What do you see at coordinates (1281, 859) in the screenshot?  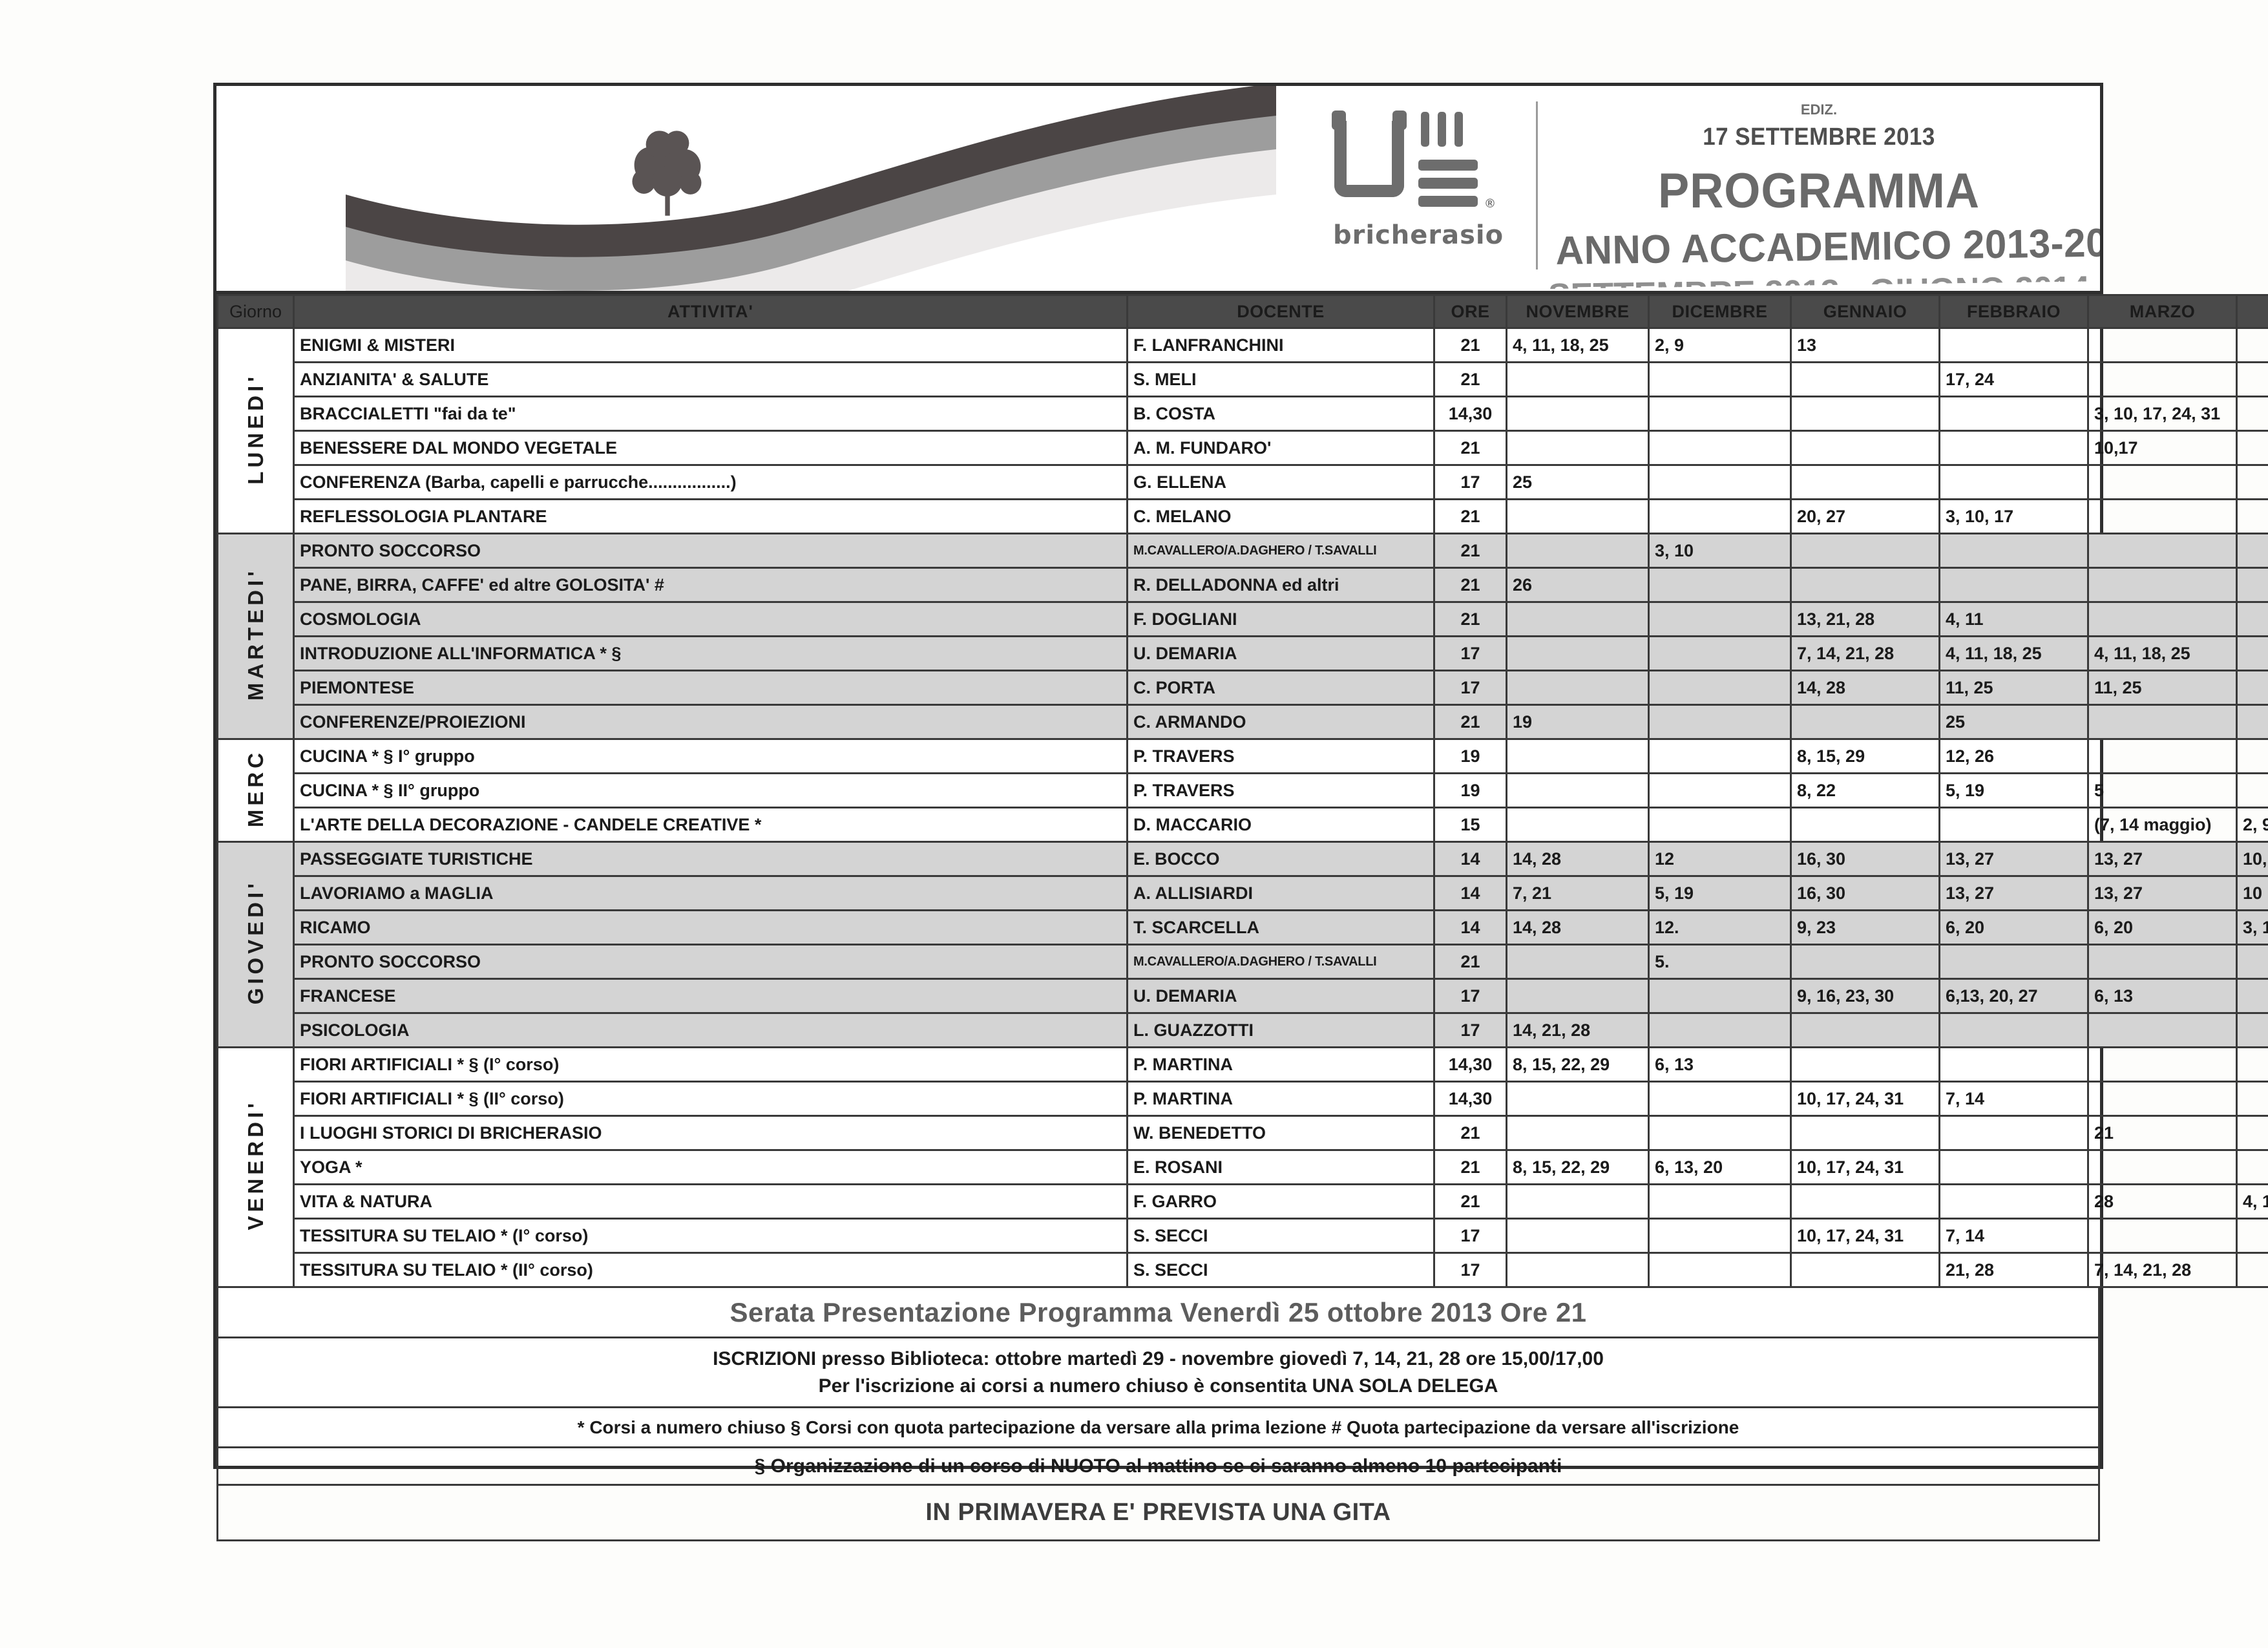 I see `teacher-name: E. BOCCO` at bounding box center [1281, 859].